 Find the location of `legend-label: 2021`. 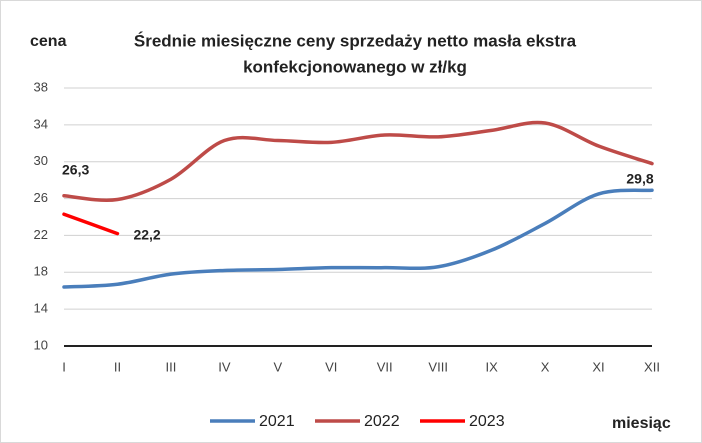

legend-label: 2021 is located at coordinates (277, 421).